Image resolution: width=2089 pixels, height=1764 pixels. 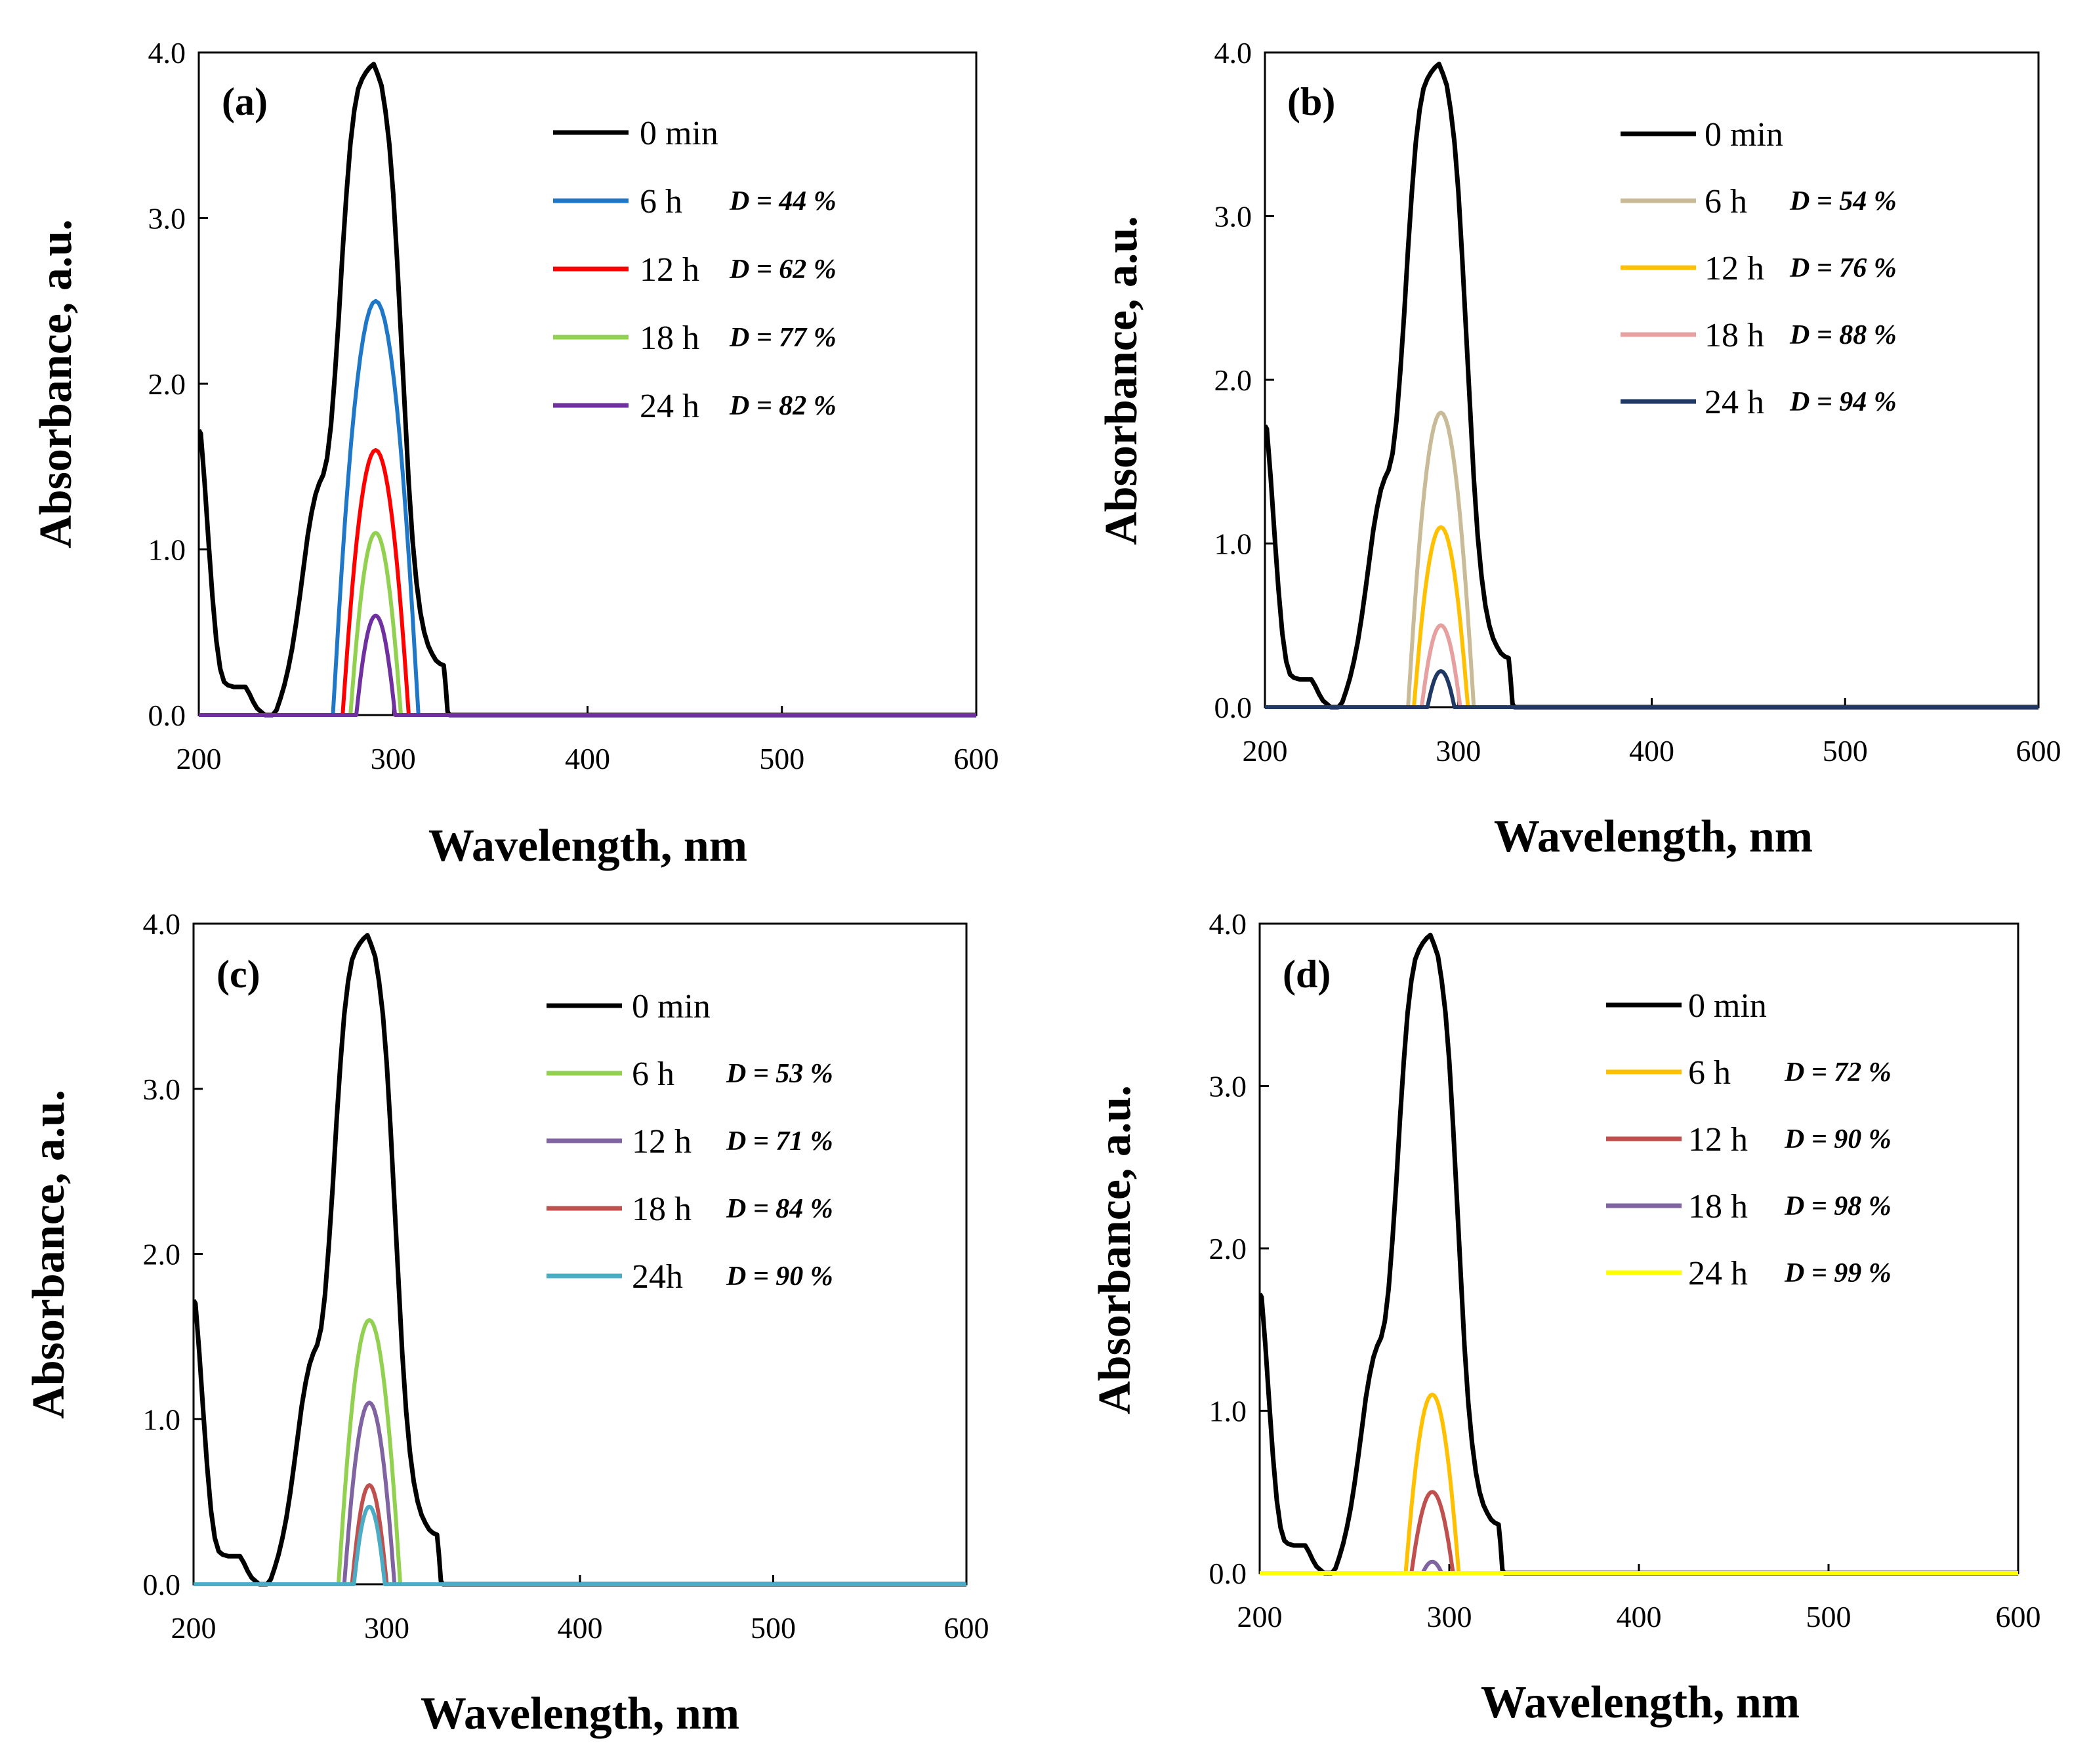 I want to click on degradation-annotation: D = 62 %, so click(x=783, y=270).